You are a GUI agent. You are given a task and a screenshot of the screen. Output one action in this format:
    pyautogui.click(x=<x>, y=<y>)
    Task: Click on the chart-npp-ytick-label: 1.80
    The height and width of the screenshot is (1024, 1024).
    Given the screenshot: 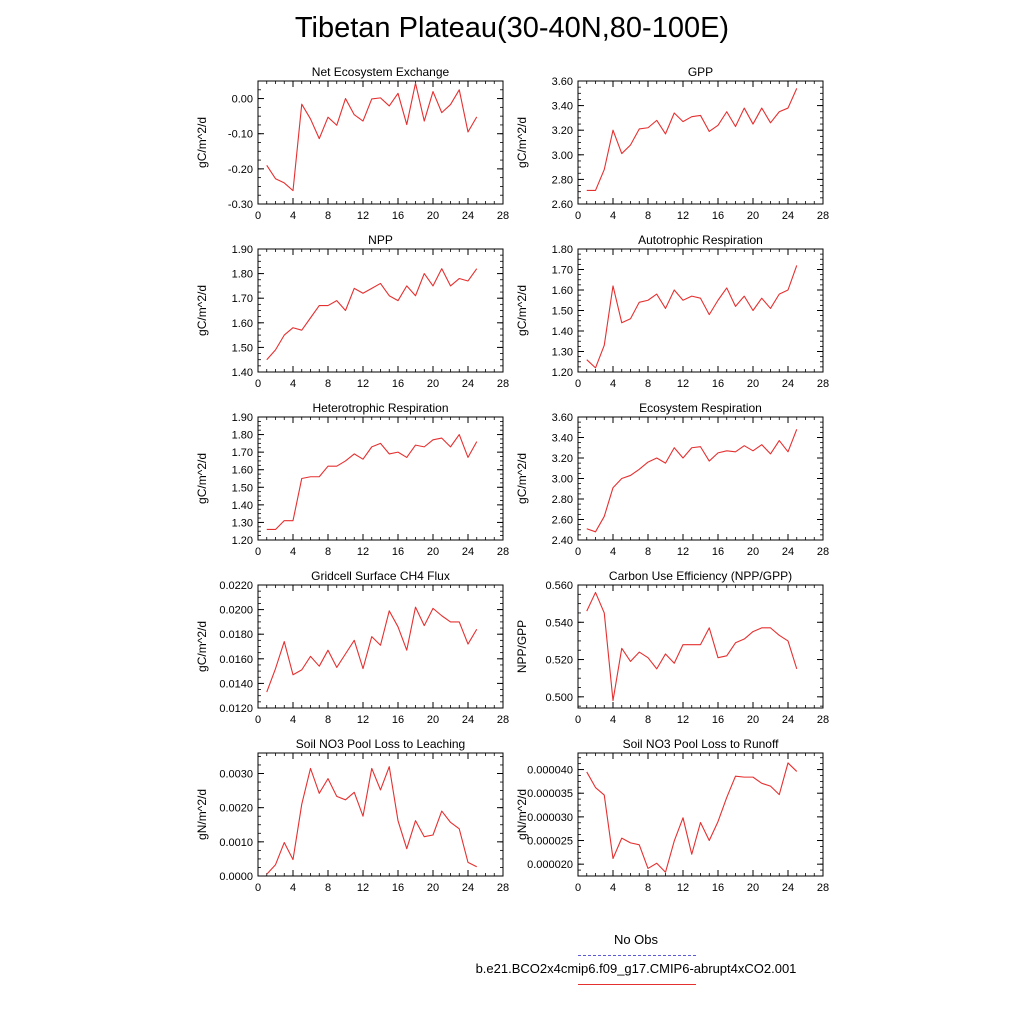 What is the action you would take?
    pyautogui.click(x=242, y=275)
    